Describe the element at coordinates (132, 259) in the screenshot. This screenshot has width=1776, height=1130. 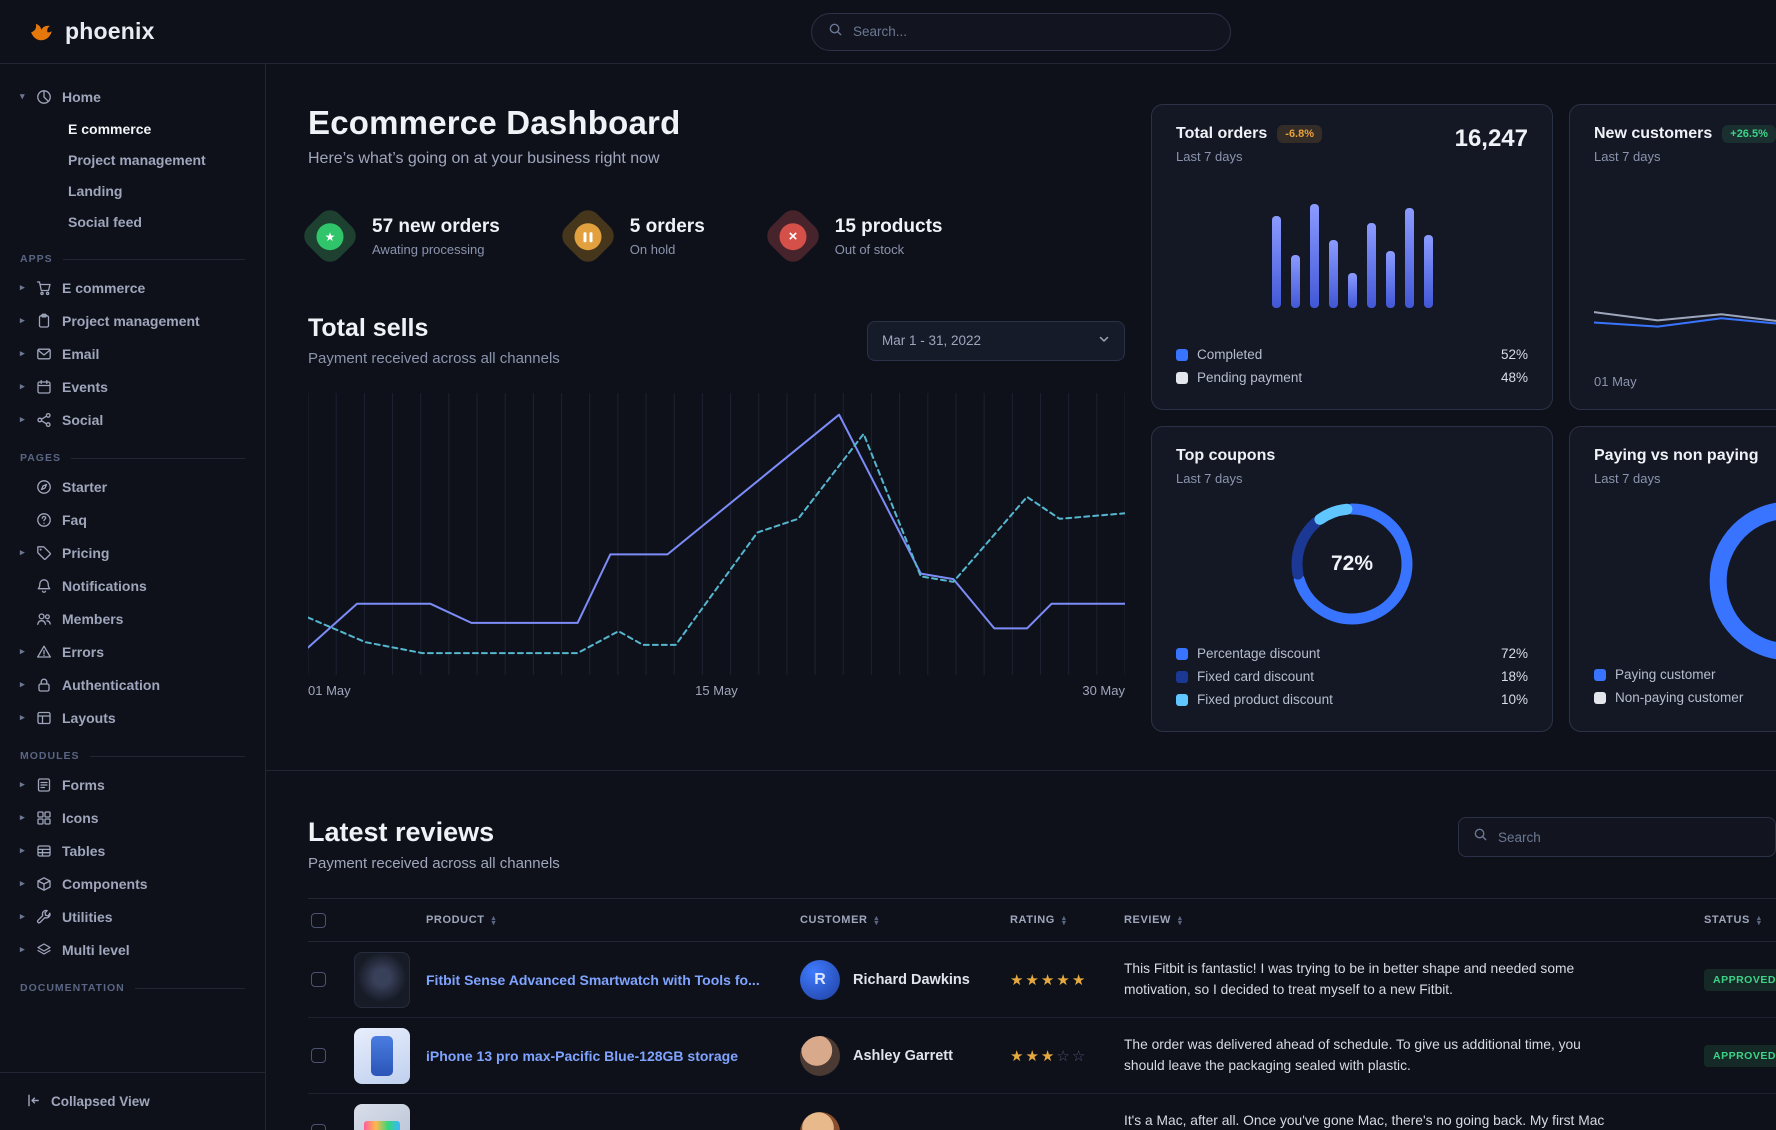
I see `section-label-apps: APPS` at that location.